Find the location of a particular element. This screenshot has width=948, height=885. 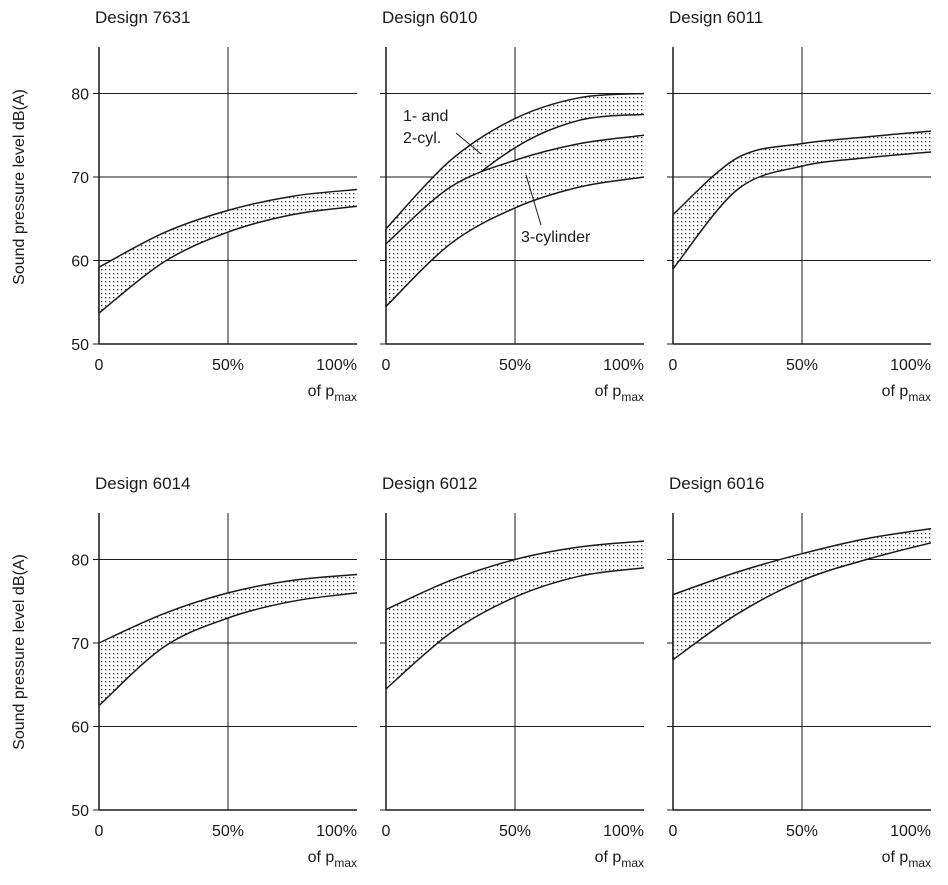

panel-title: Design 7631 is located at coordinates (142, 17).